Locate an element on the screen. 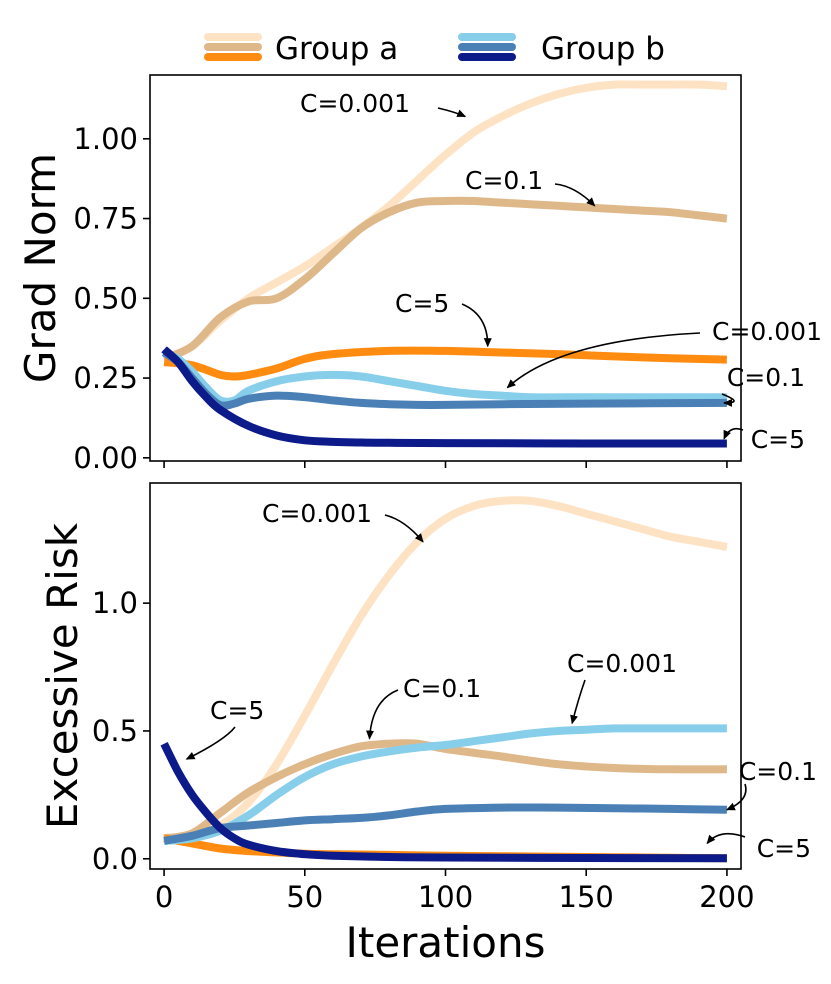  excessive-risk-series-group-b-c5 is located at coordinates (443, 802).